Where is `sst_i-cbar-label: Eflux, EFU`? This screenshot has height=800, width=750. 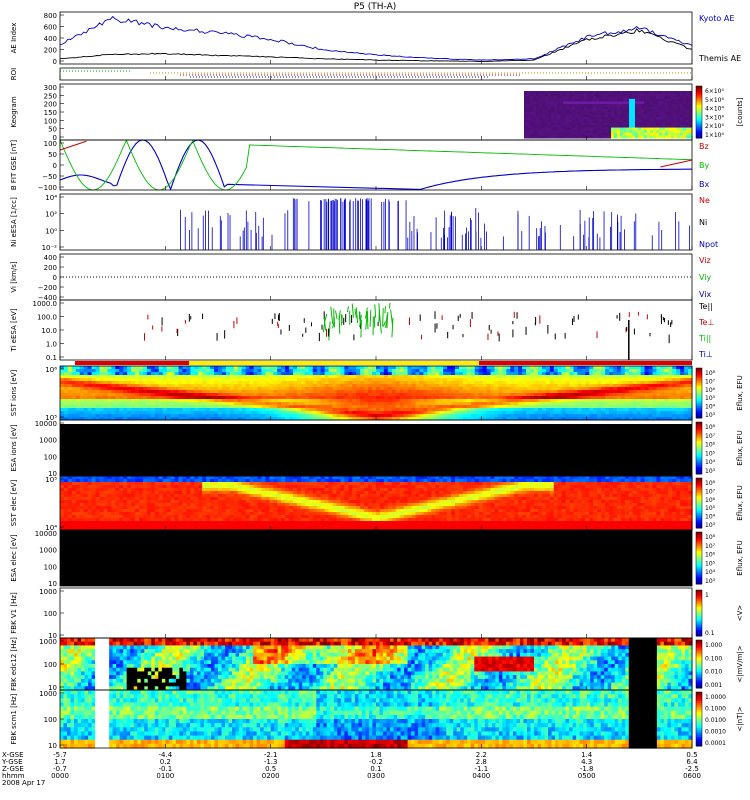 sst_i-cbar-label: Eflux, EFU is located at coordinates (740, 392).